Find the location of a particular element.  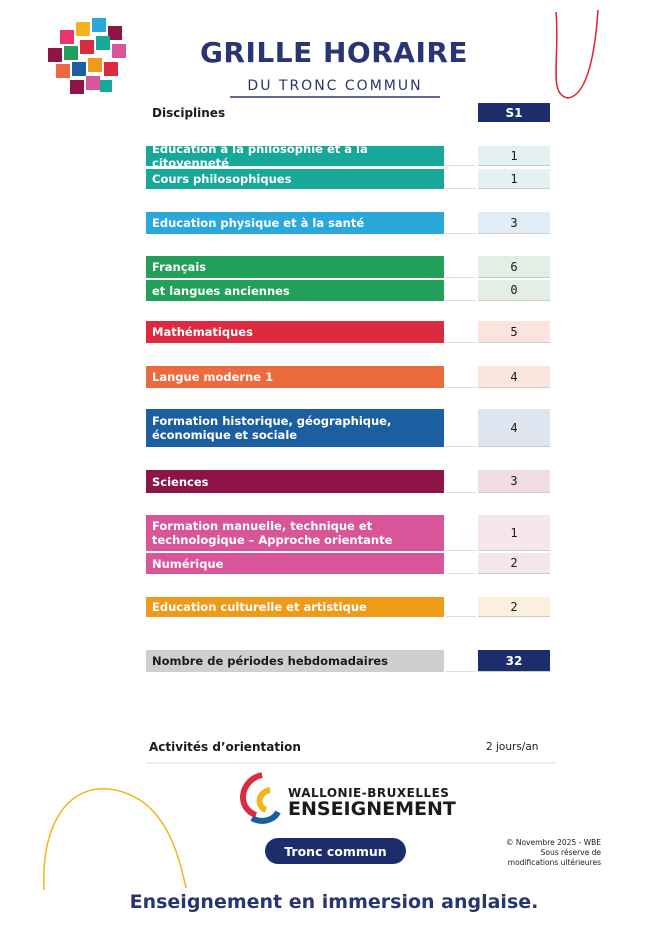

orientation-value: 2 jours/an is located at coordinates (512, 747).